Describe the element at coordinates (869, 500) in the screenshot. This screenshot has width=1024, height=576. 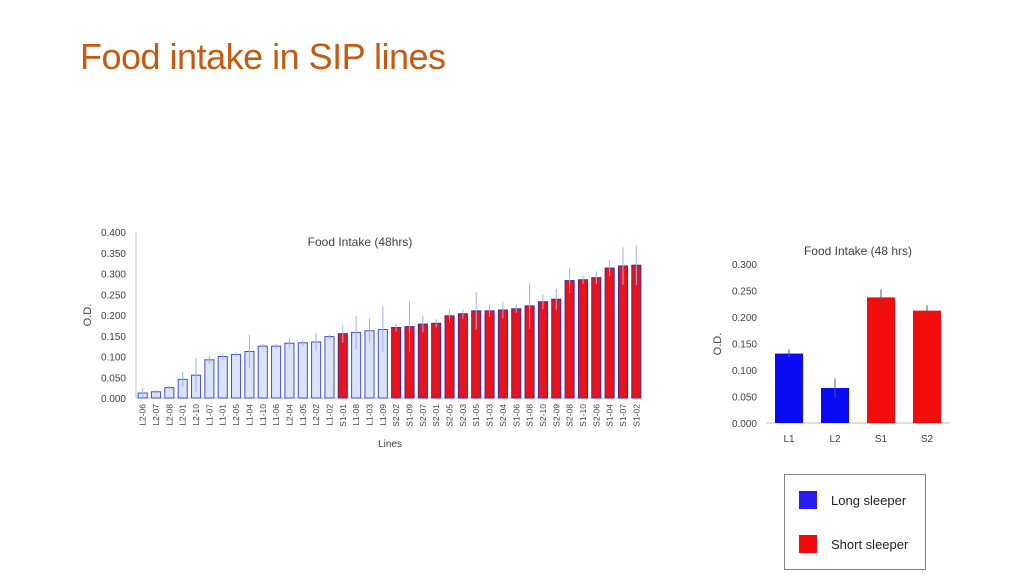
I see `legend-label-long: Long sleeper` at that location.